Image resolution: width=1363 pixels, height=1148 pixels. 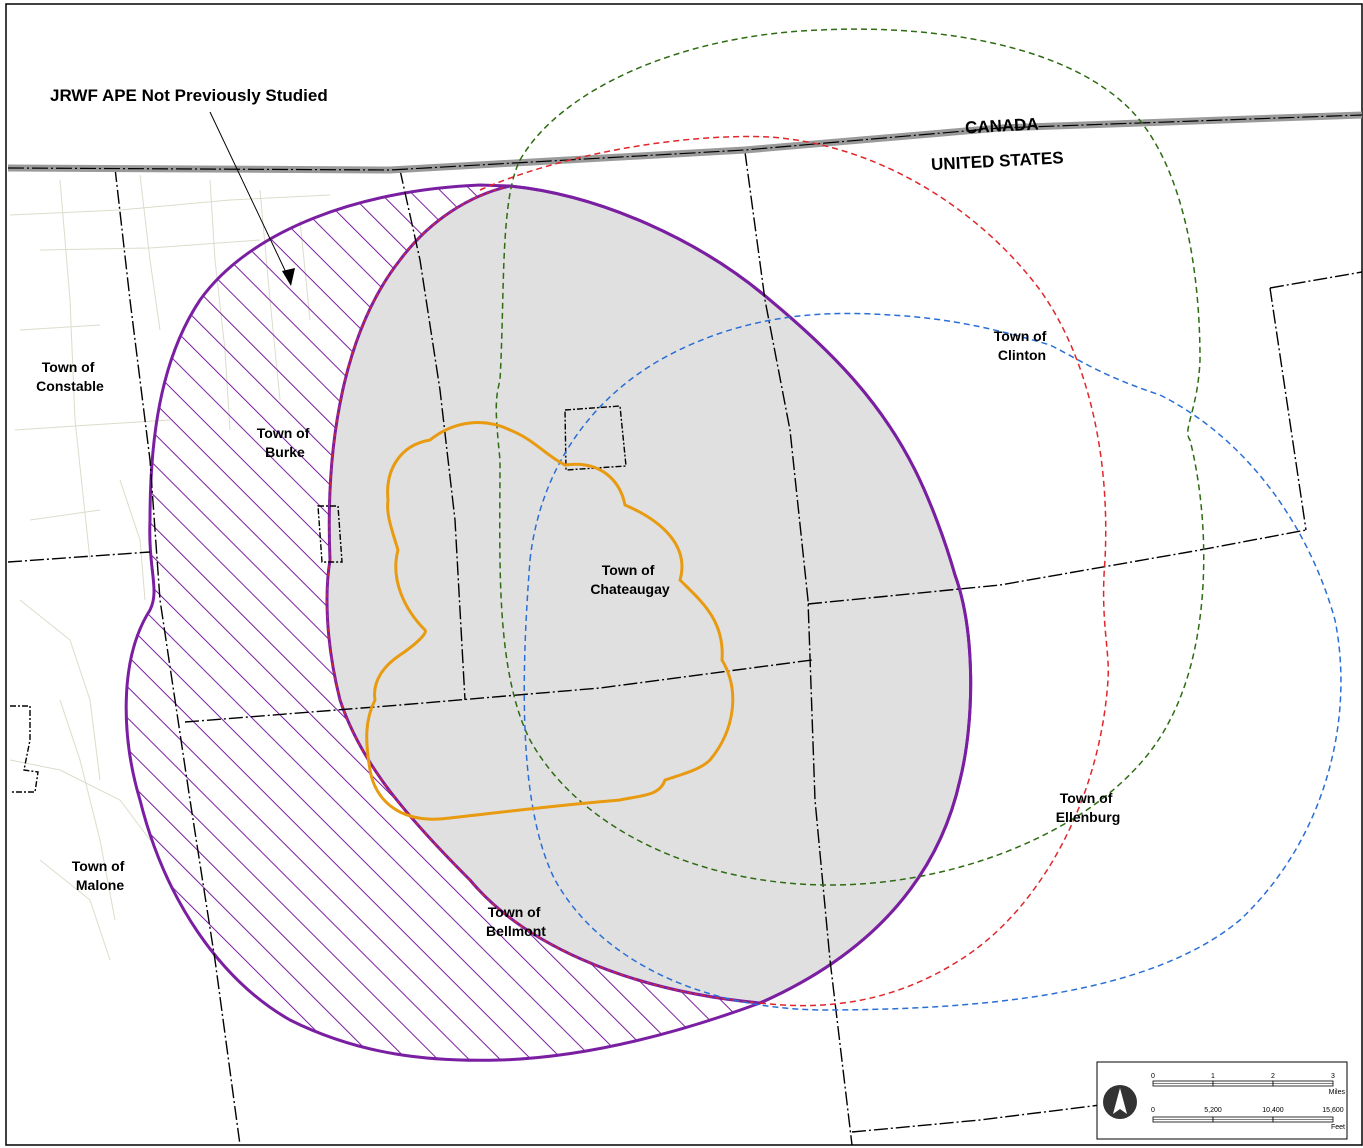 I want to click on town-label-clinton-line2: Clinton, so click(x=1022, y=355).